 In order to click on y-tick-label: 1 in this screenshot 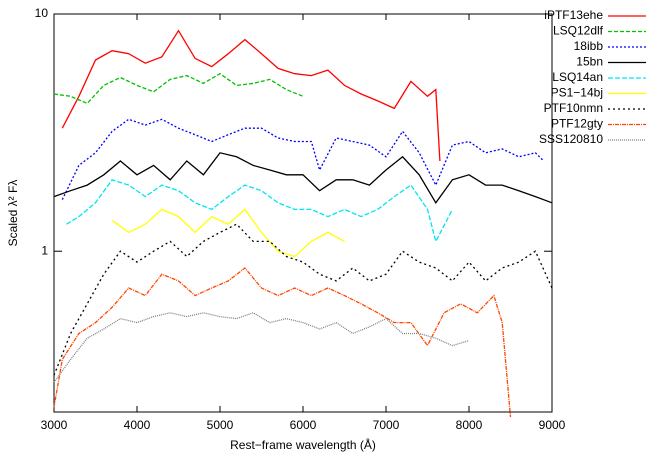, I will do `click(44, 250)`.